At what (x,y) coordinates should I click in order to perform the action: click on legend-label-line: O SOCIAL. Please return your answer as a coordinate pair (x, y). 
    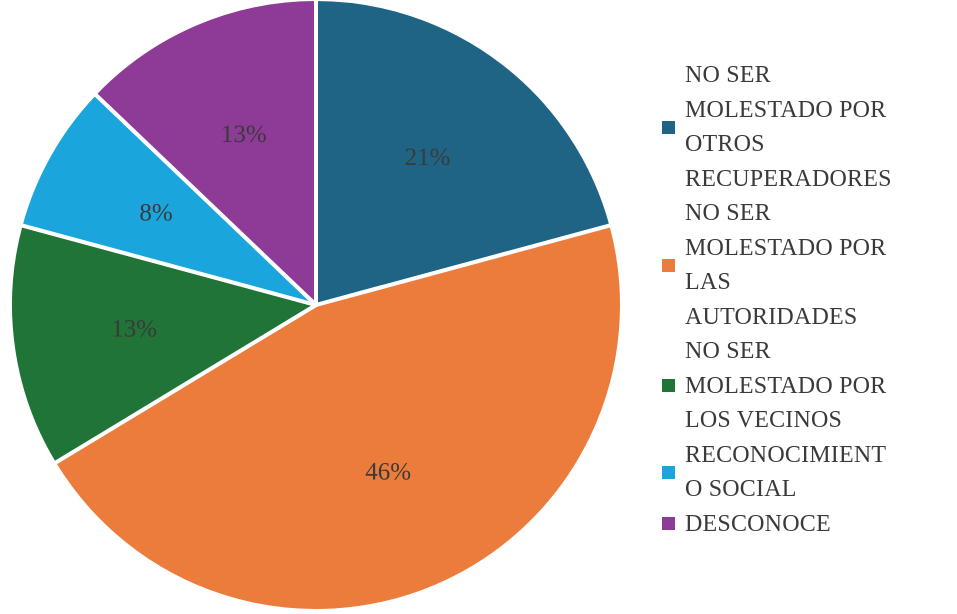
    Looking at the image, I should click on (741, 489).